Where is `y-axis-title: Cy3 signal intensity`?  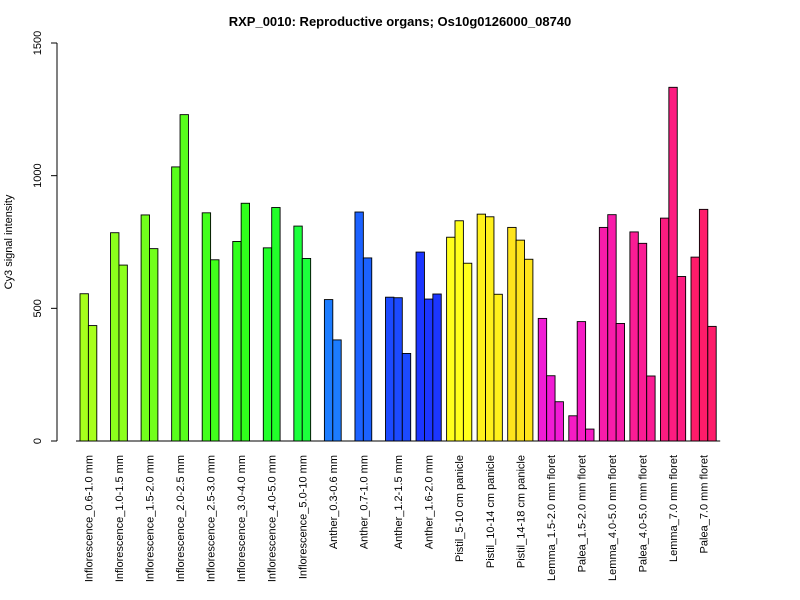 y-axis-title: Cy3 signal intensity is located at coordinates (9, 241).